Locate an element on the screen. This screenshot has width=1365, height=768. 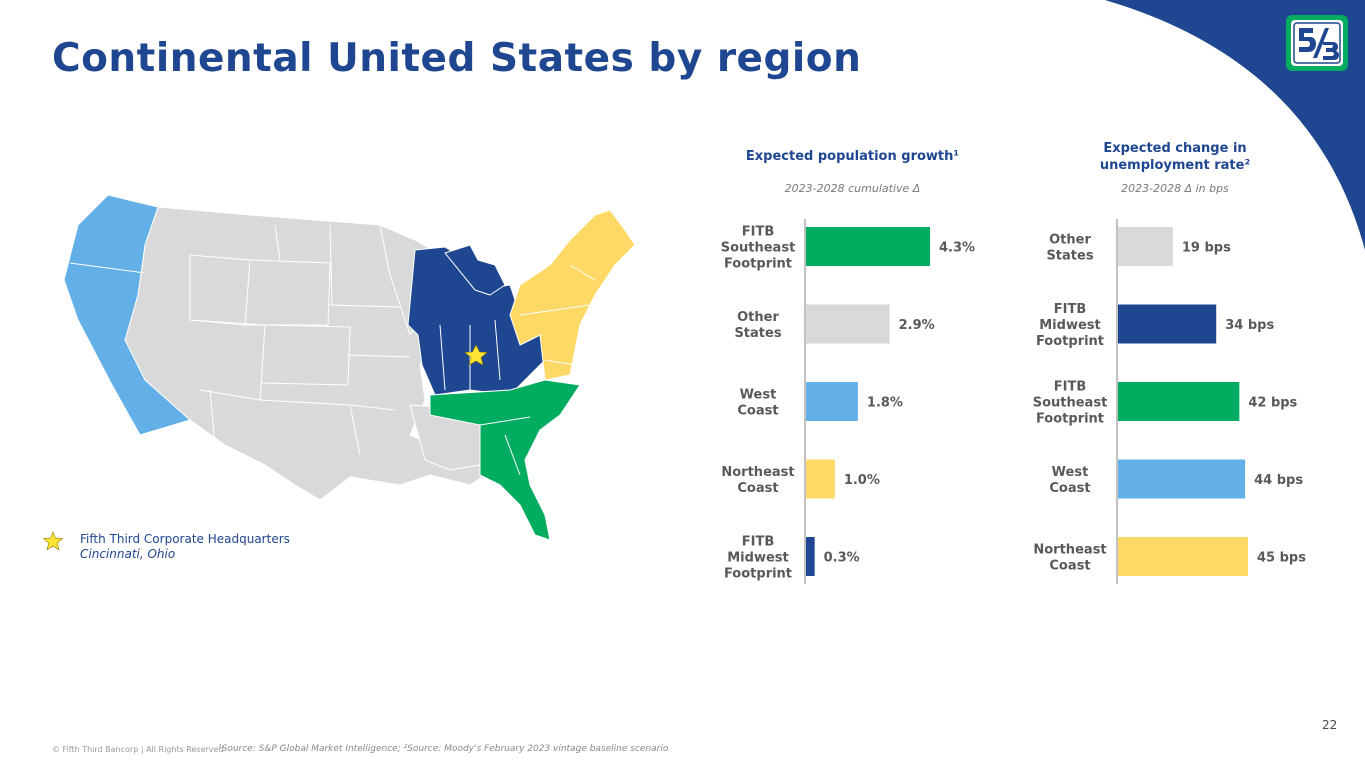
pop-value-label-3: 1.0% is located at coordinates (862, 480).